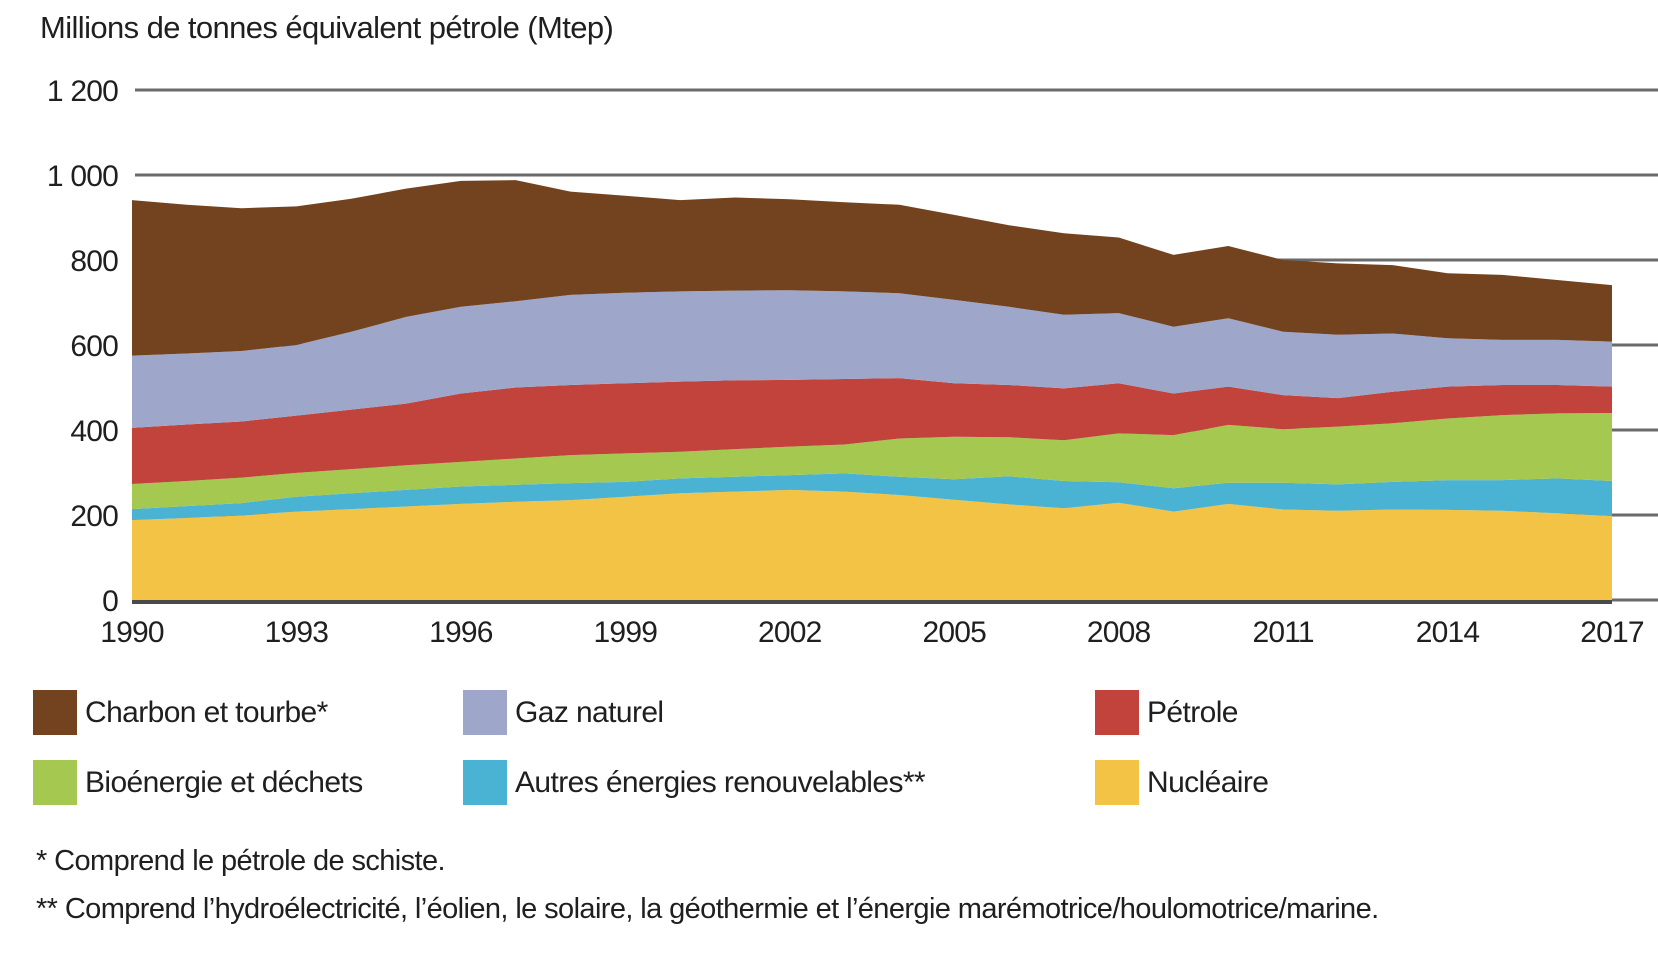 The width and height of the screenshot is (1658, 962). What do you see at coordinates (872, 461) in the screenshot?
I see `area-bioenergie-et-dechets` at bounding box center [872, 461].